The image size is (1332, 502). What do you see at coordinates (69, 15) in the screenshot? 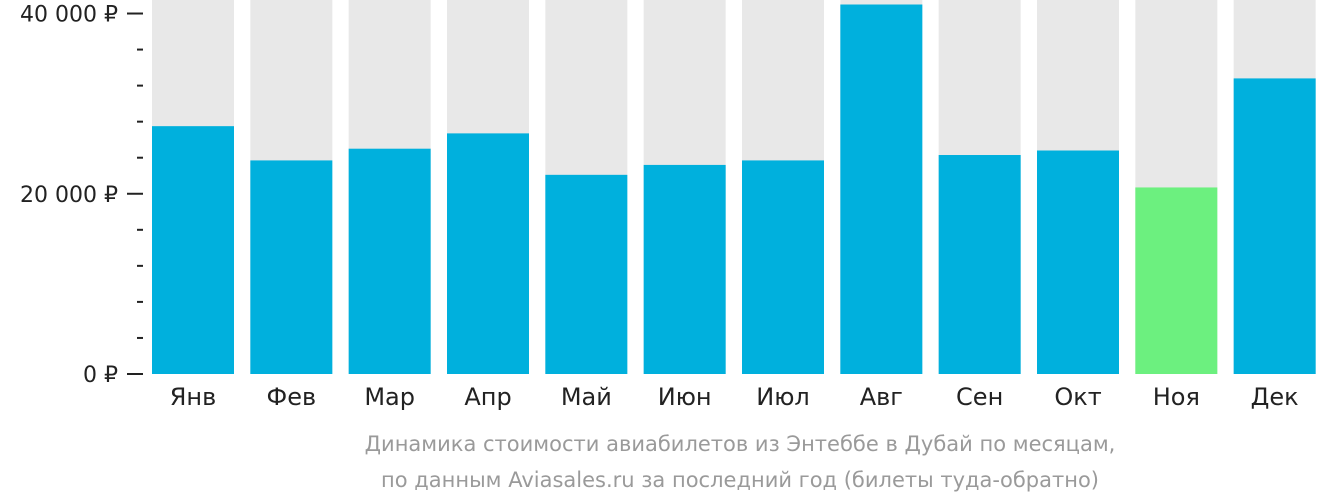
I see `y-tick-label: 40 000 ₽` at bounding box center [69, 15].